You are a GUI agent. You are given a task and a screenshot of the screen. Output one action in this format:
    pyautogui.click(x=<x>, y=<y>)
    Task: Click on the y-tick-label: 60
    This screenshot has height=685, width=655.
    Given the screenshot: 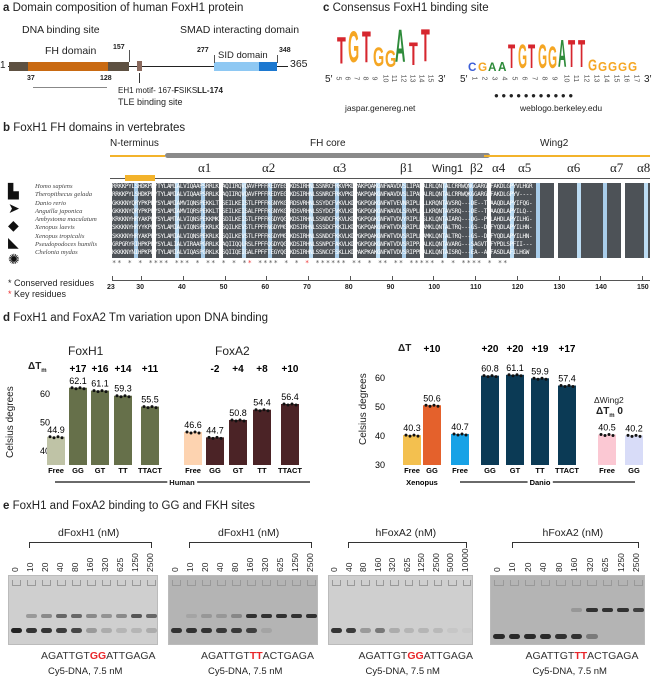 What is the action you would take?
    pyautogui.click(x=380, y=378)
    